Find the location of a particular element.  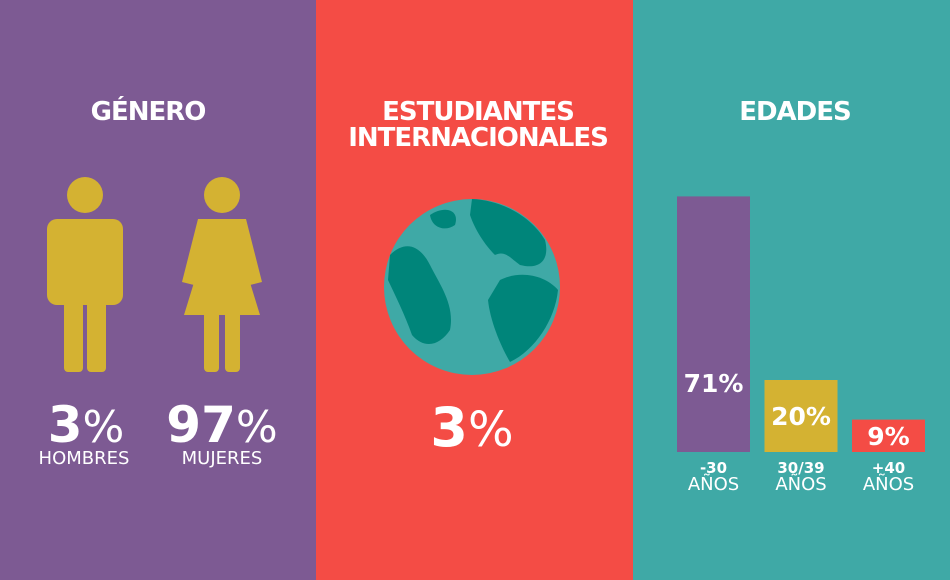

international-percent: 3% is located at coordinates (471, 427).